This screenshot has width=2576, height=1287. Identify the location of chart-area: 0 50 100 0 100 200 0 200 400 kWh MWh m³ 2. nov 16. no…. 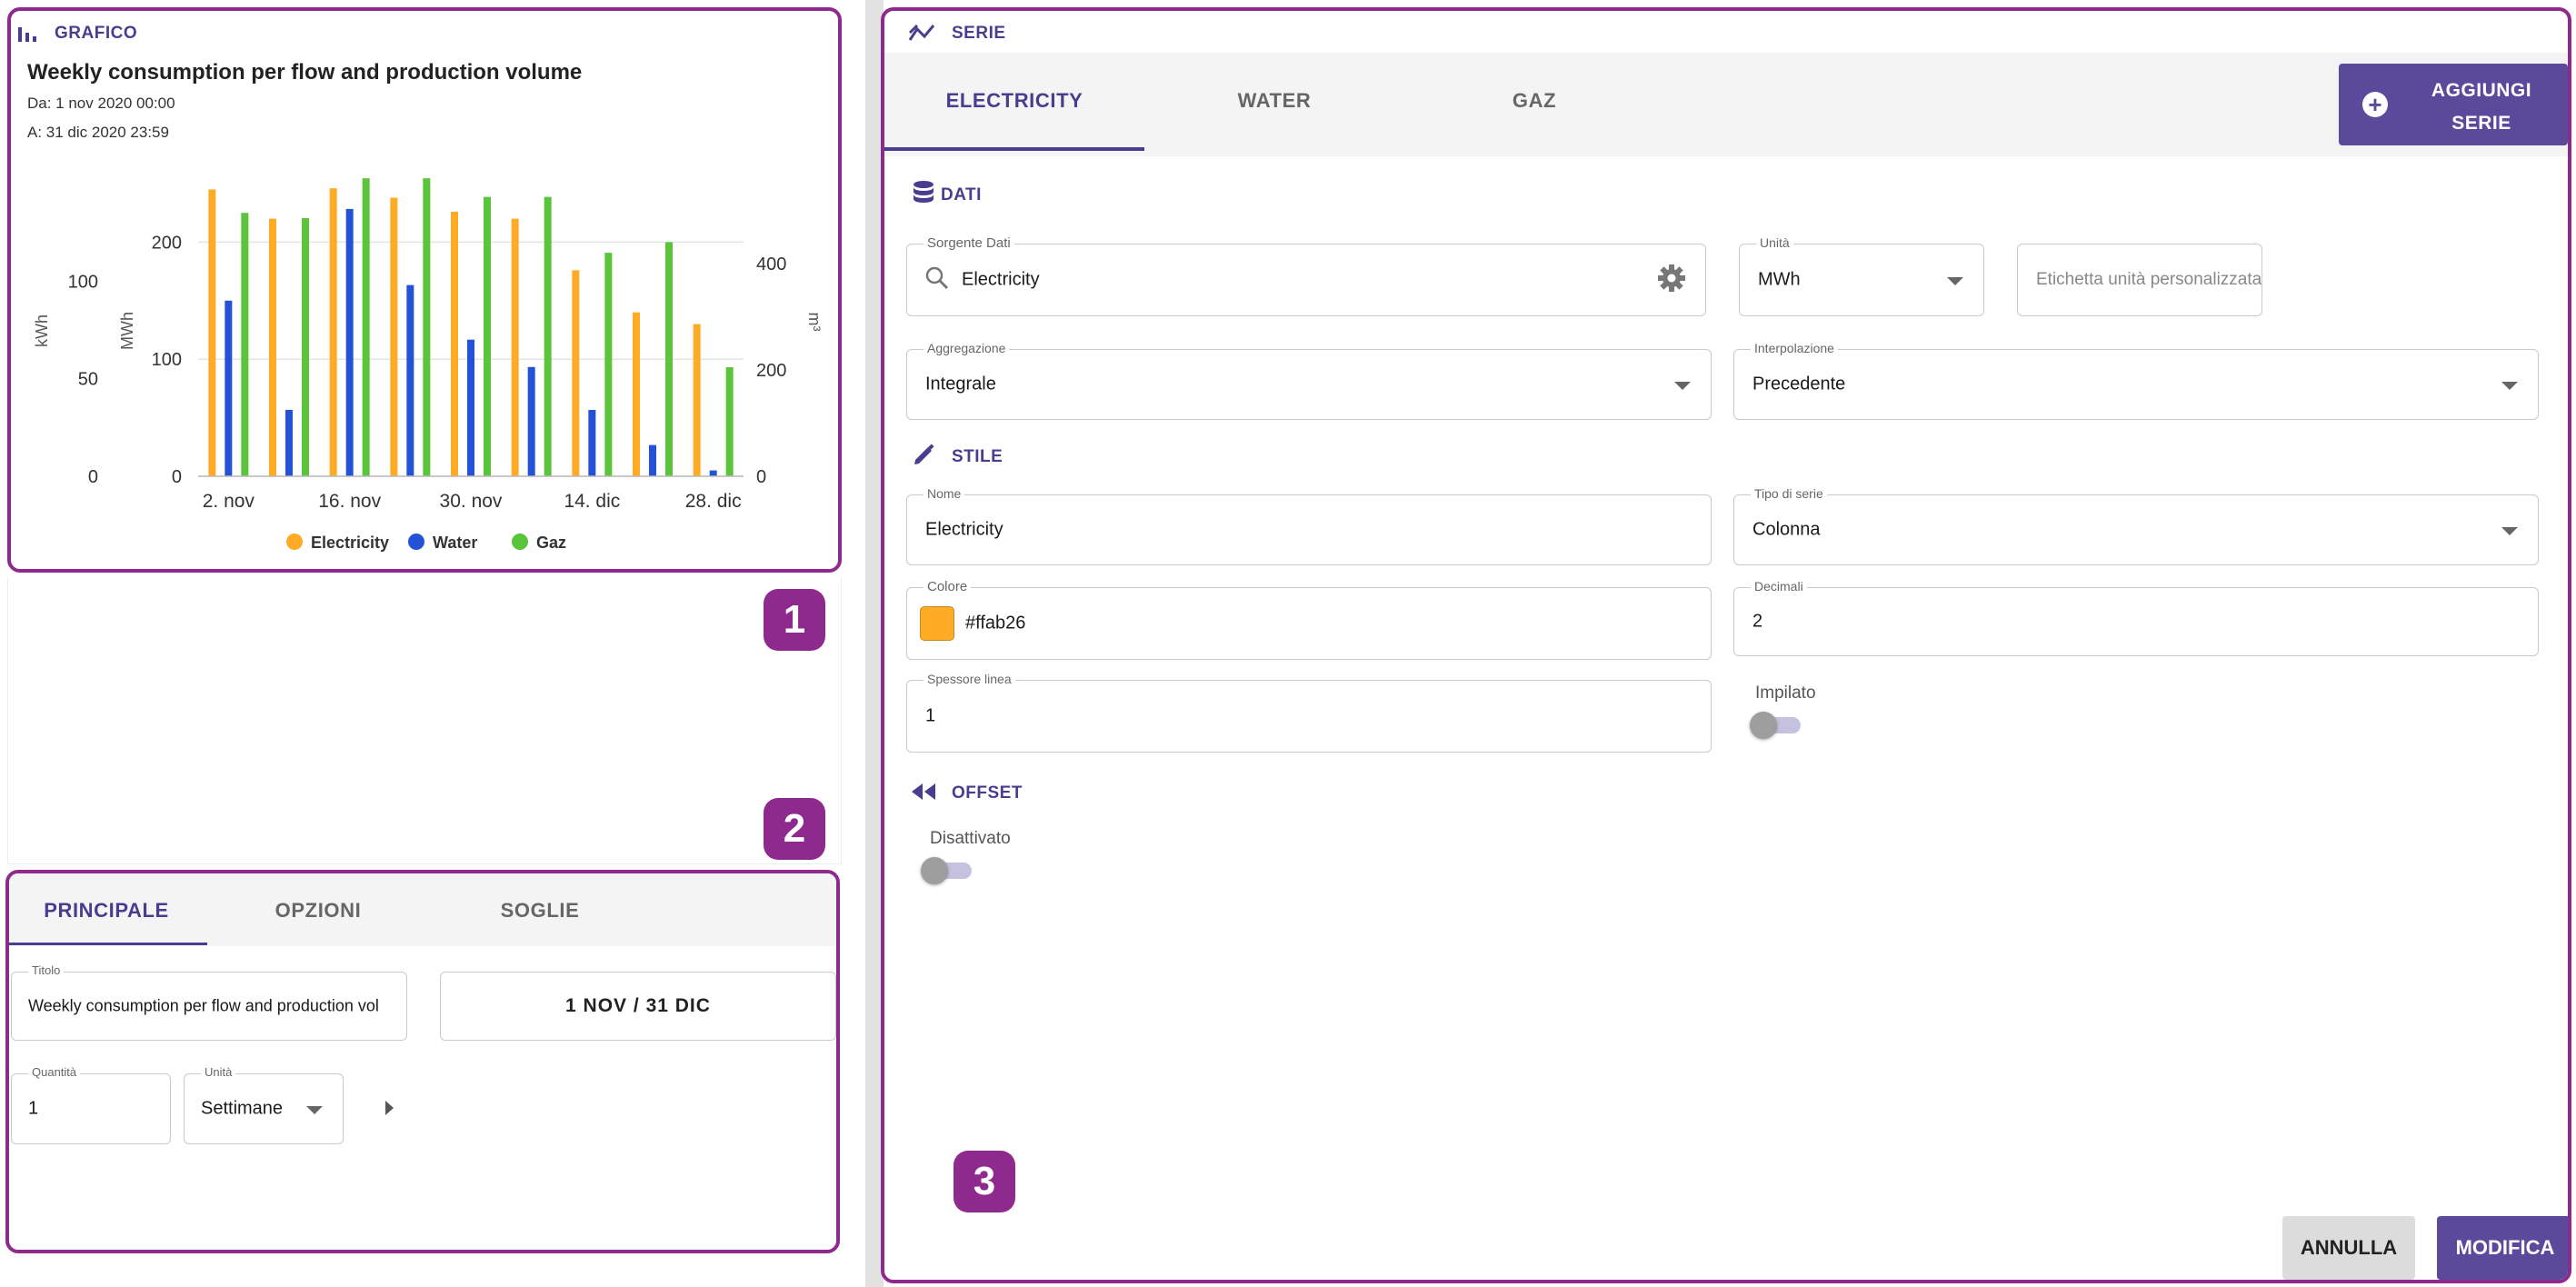
(428, 365).